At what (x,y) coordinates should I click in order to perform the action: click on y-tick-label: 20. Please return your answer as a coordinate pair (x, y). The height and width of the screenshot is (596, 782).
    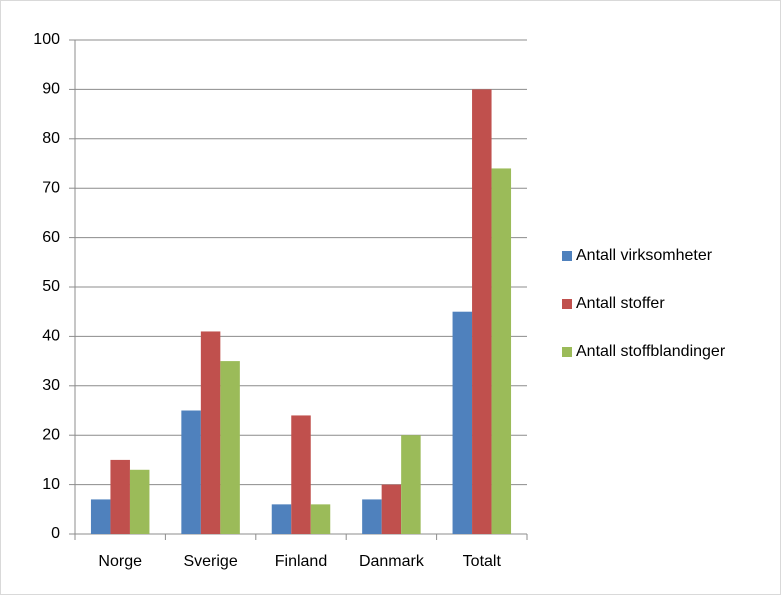
    Looking at the image, I should click on (51, 434).